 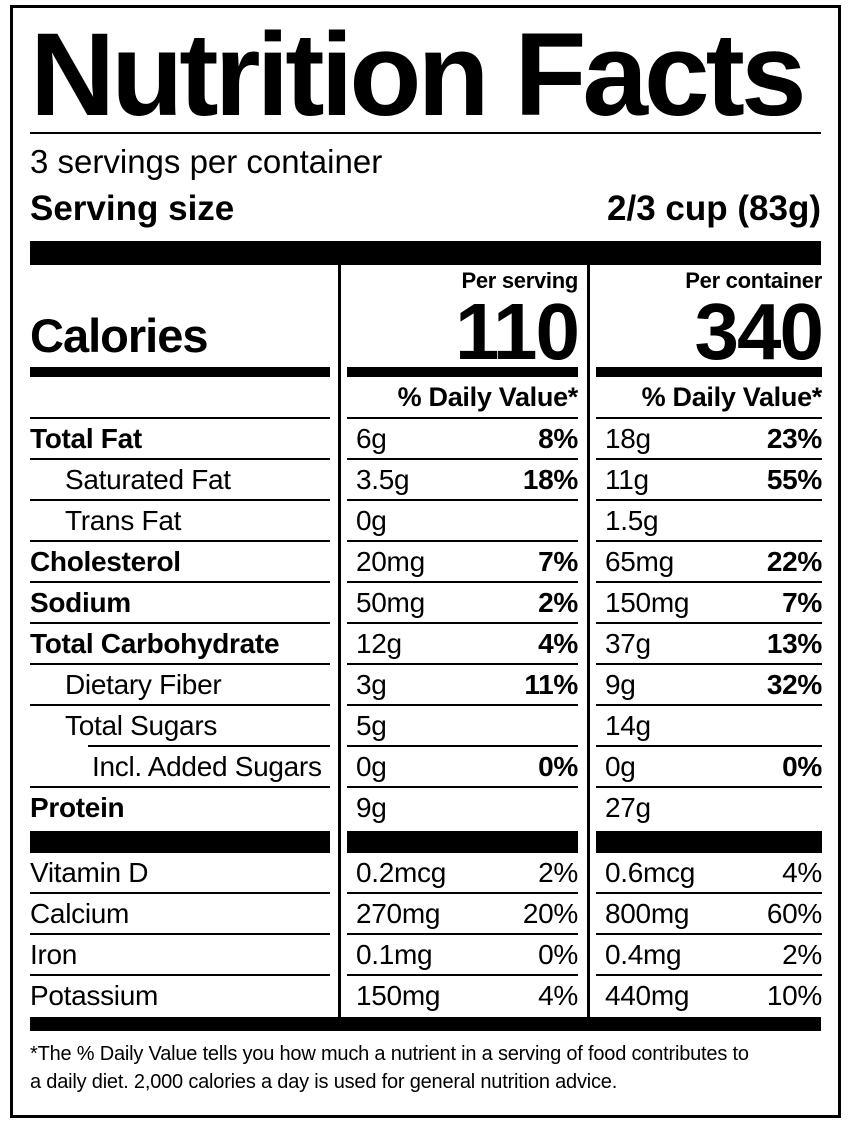 What do you see at coordinates (155, 643) in the screenshot?
I see `nutrient-name: Total Carbohydrate` at bounding box center [155, 643].